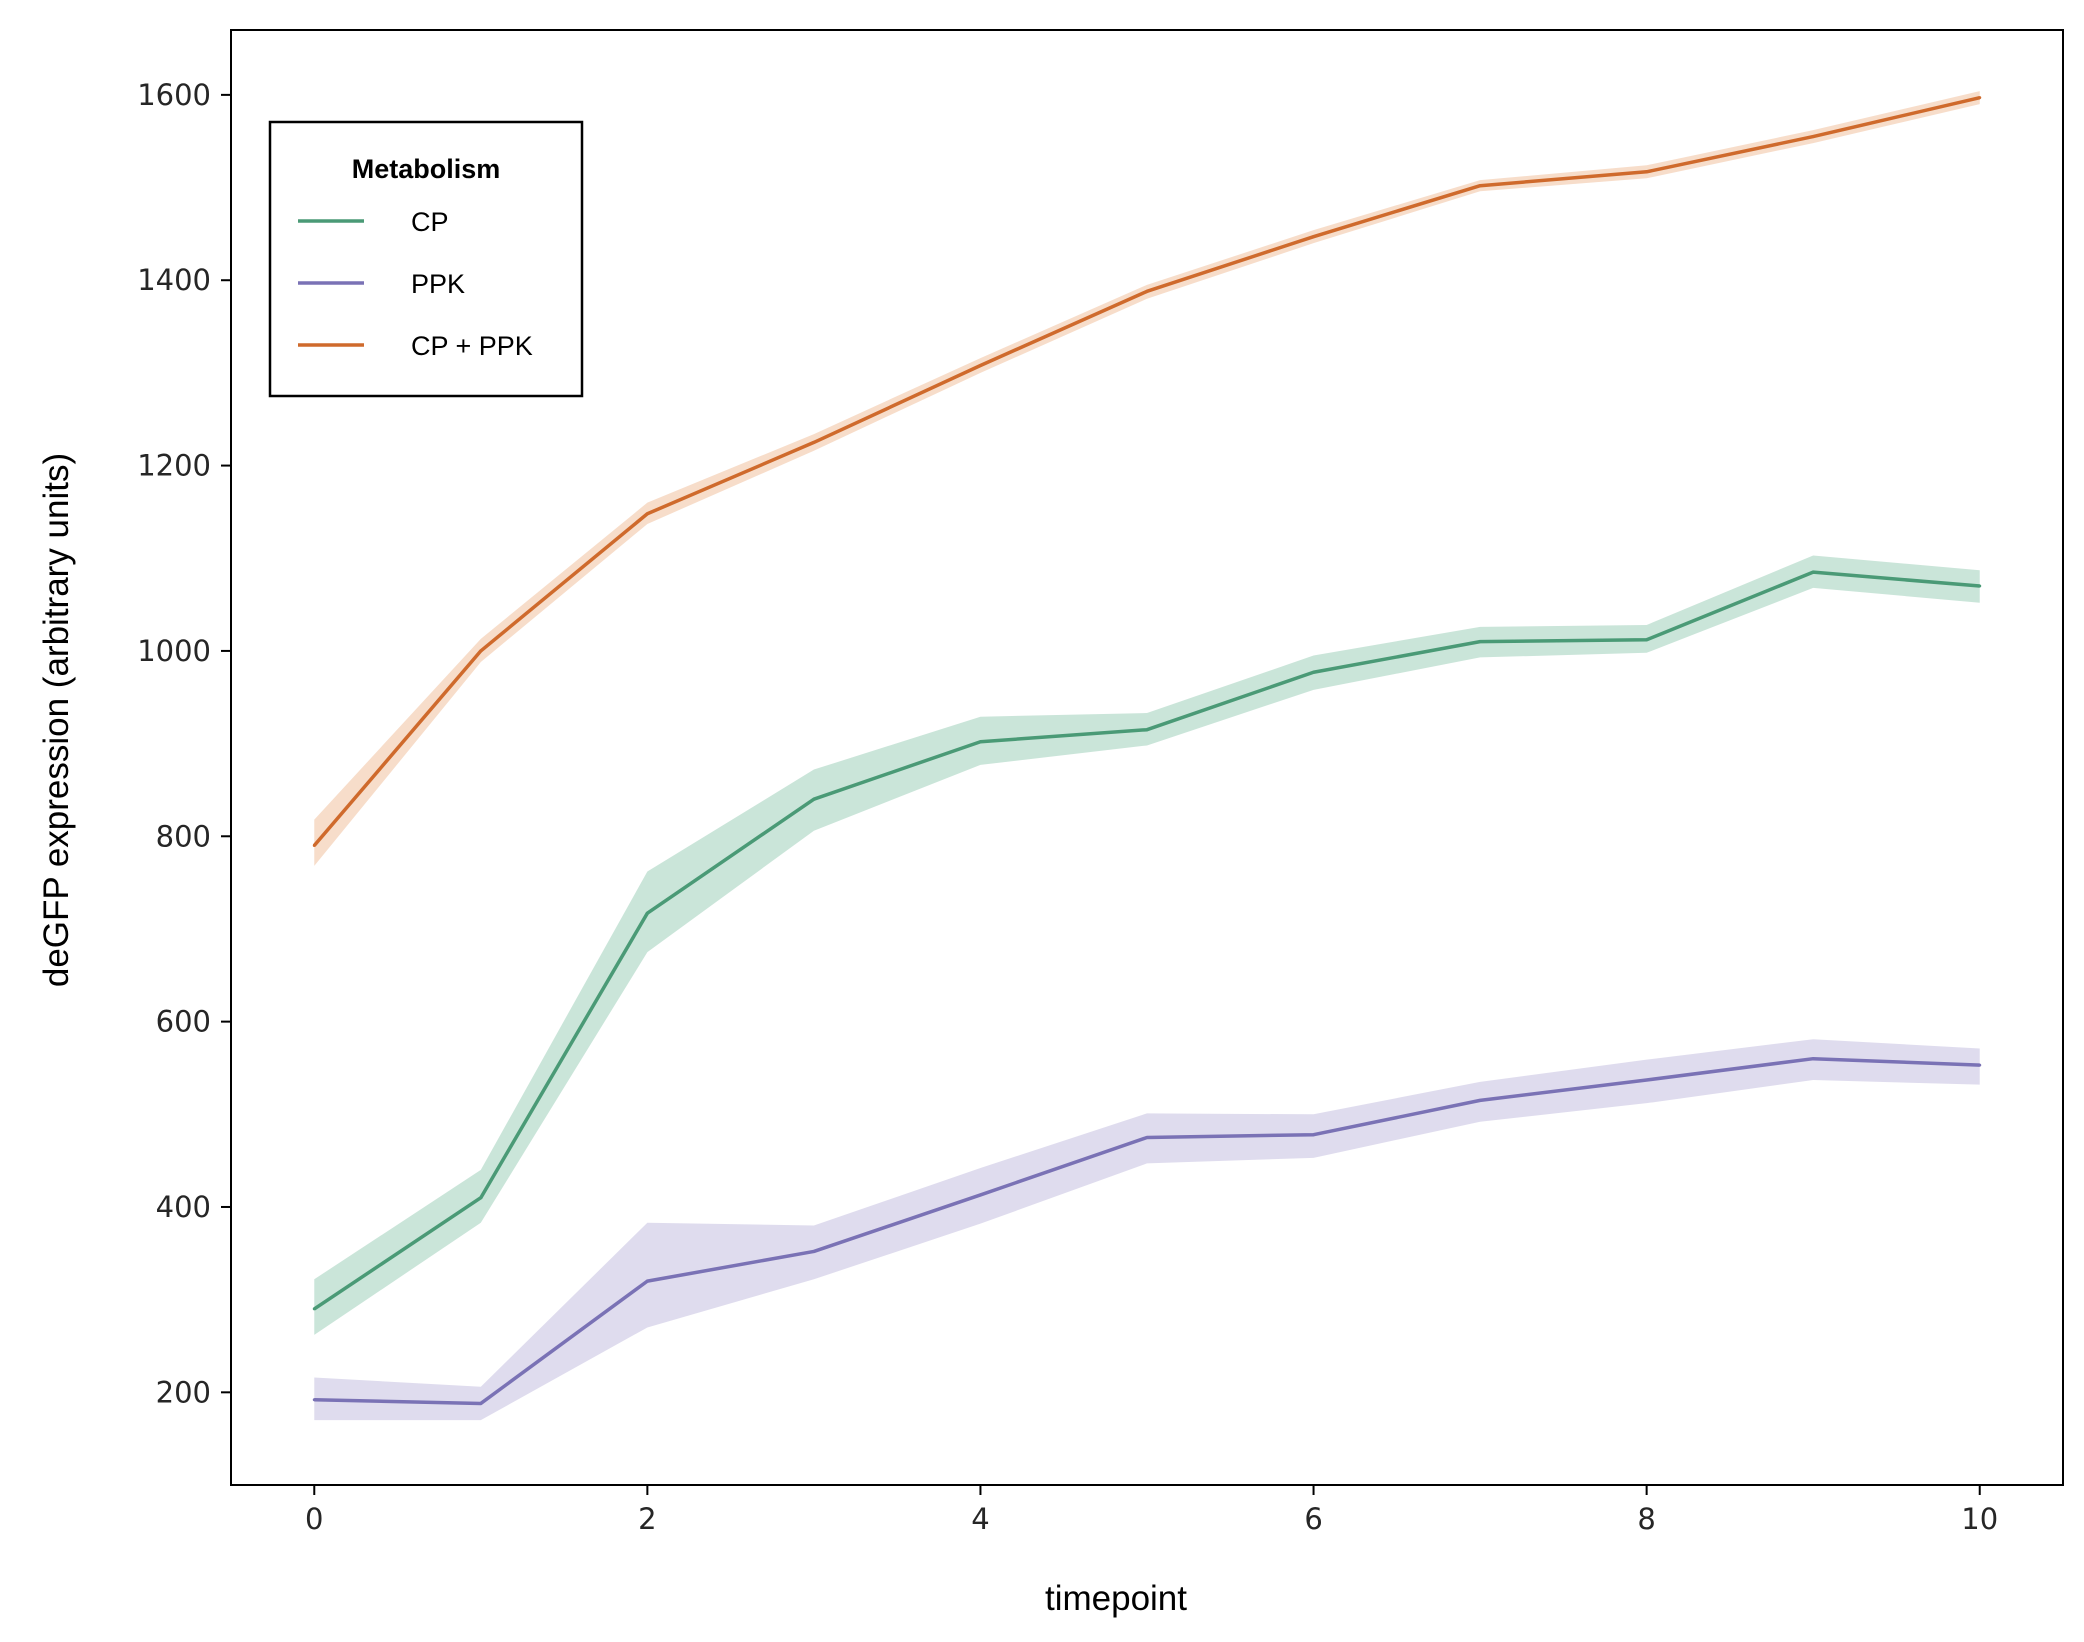 This screenshot has height=1642, width=2084. I want to click on legend-box, so click(426, 259).